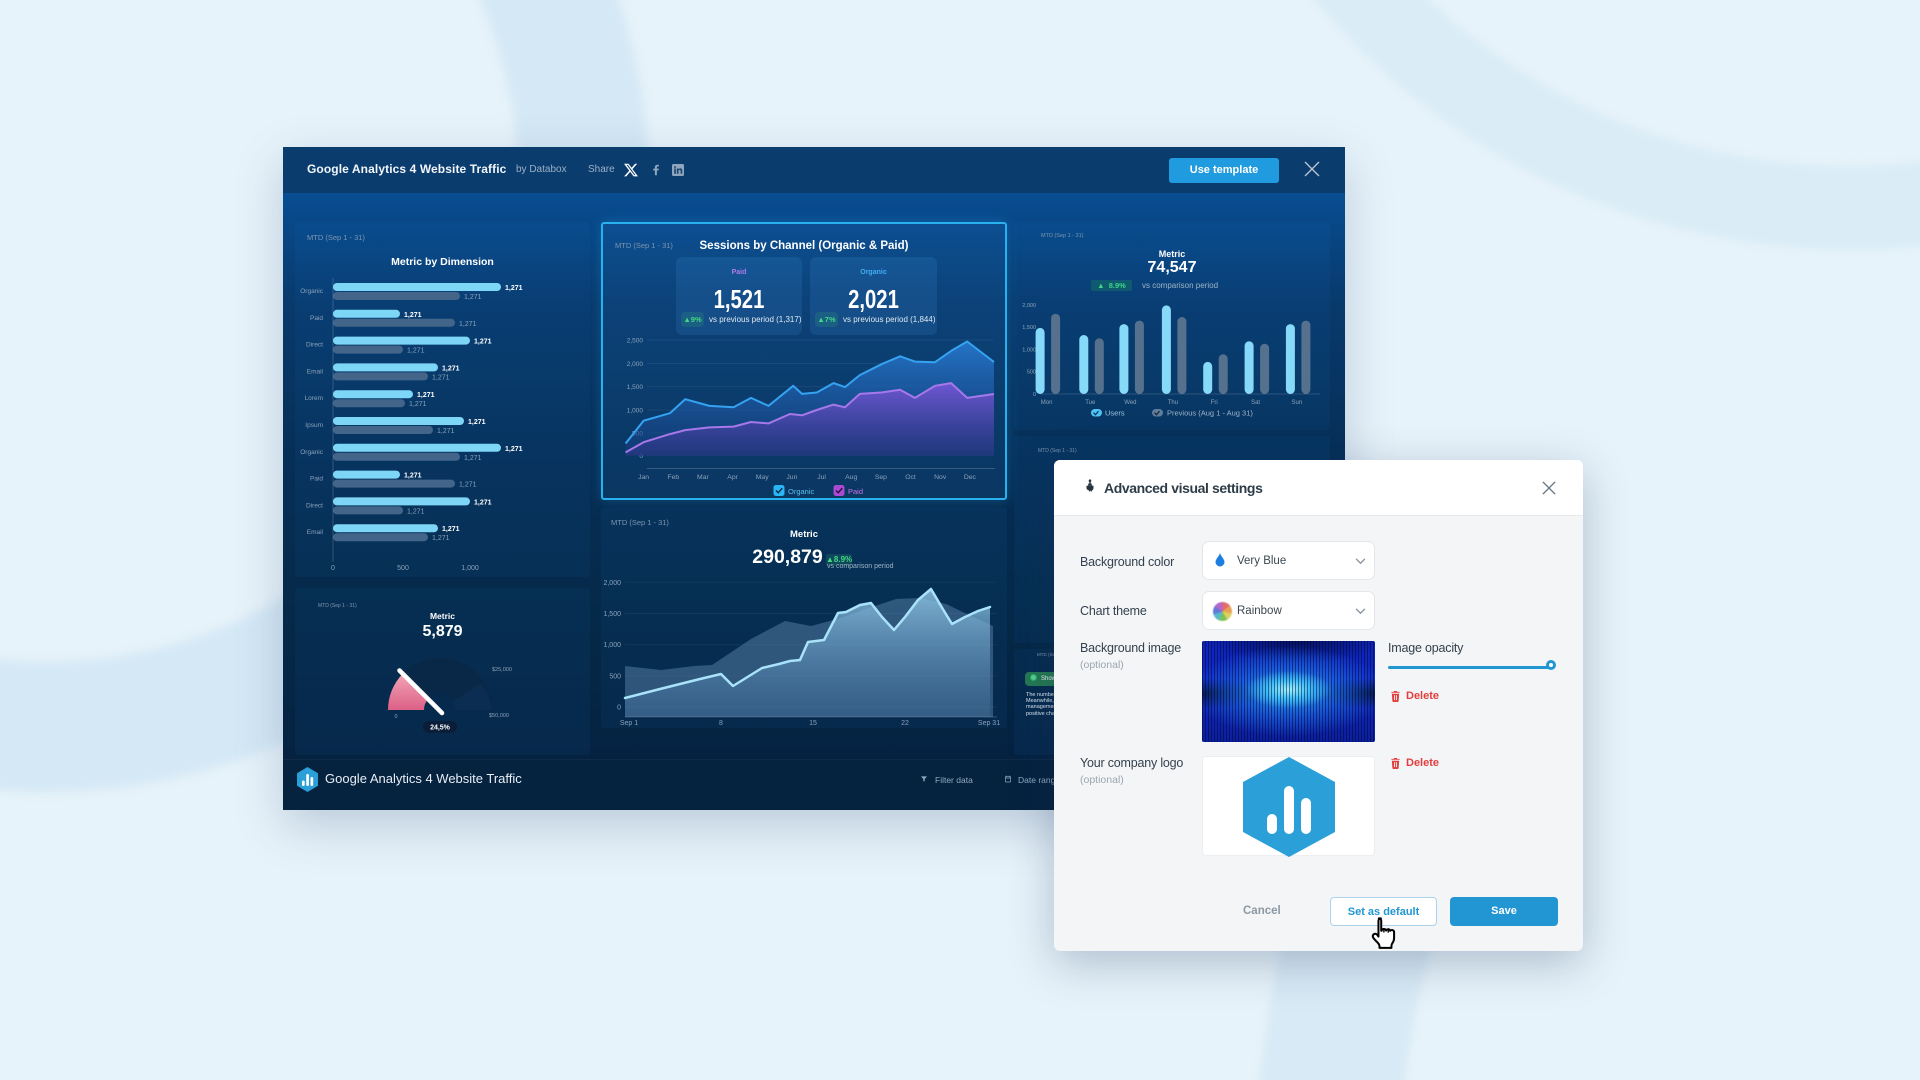  I want to click on svg-text: Sep, so click(881, 477).